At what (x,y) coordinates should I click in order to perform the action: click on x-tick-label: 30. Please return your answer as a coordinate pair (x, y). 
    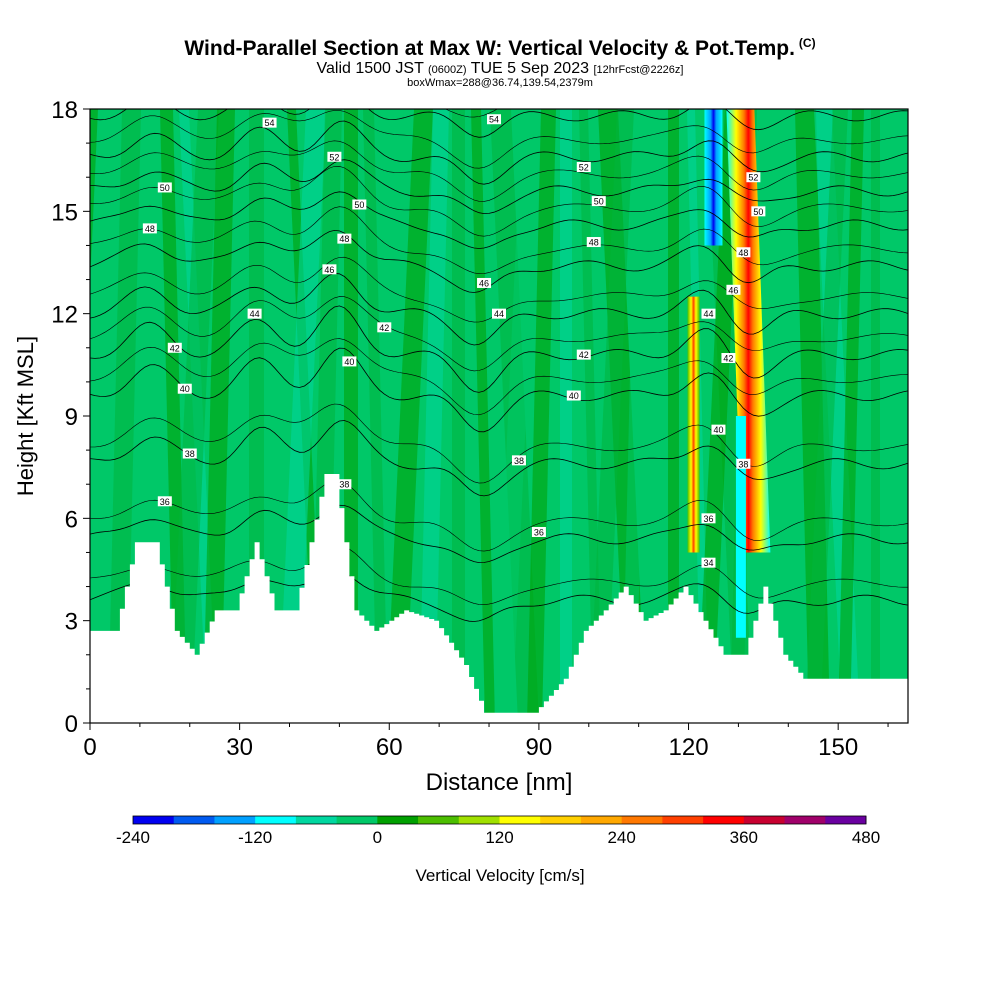
    Looking at the image, I should click on (239, 747).